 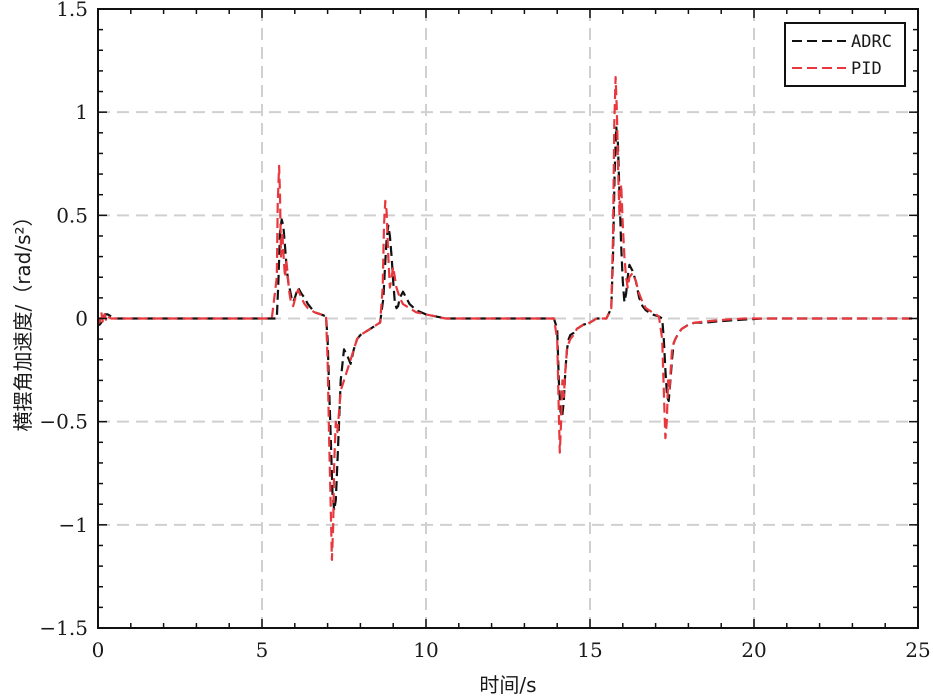 I want to click on y-tick-label: −0.5, so click(x=63, y=422).